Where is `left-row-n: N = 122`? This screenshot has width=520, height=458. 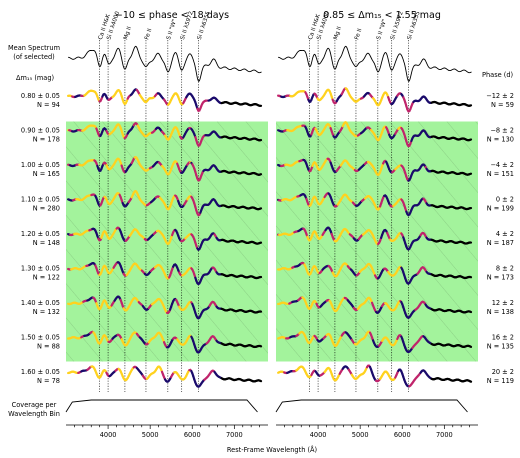 left-row-n: N = 122 is located at coordinates (46, 278).